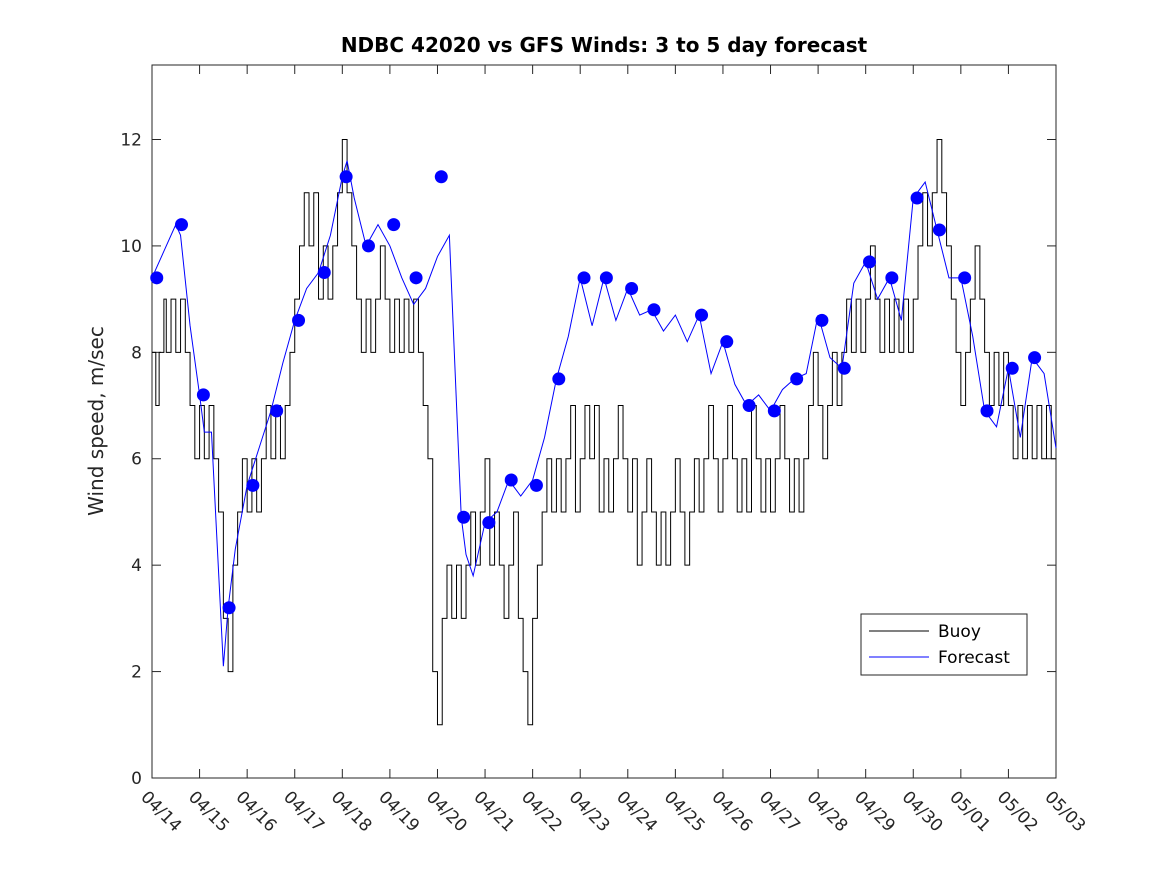 The width and height of the screenshot is (1167, 875). What do you see at coordinates (136, 779) in the screenshot?
I see `y-tick-label: 0` at bounding box center [136, 779].